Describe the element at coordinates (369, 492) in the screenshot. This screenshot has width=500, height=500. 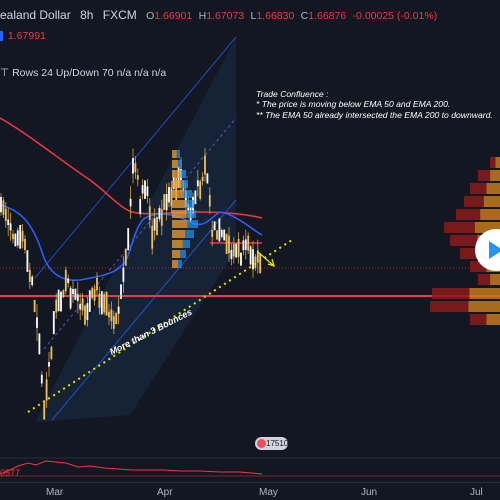
I see `x-tick-label: Jun` at that location.